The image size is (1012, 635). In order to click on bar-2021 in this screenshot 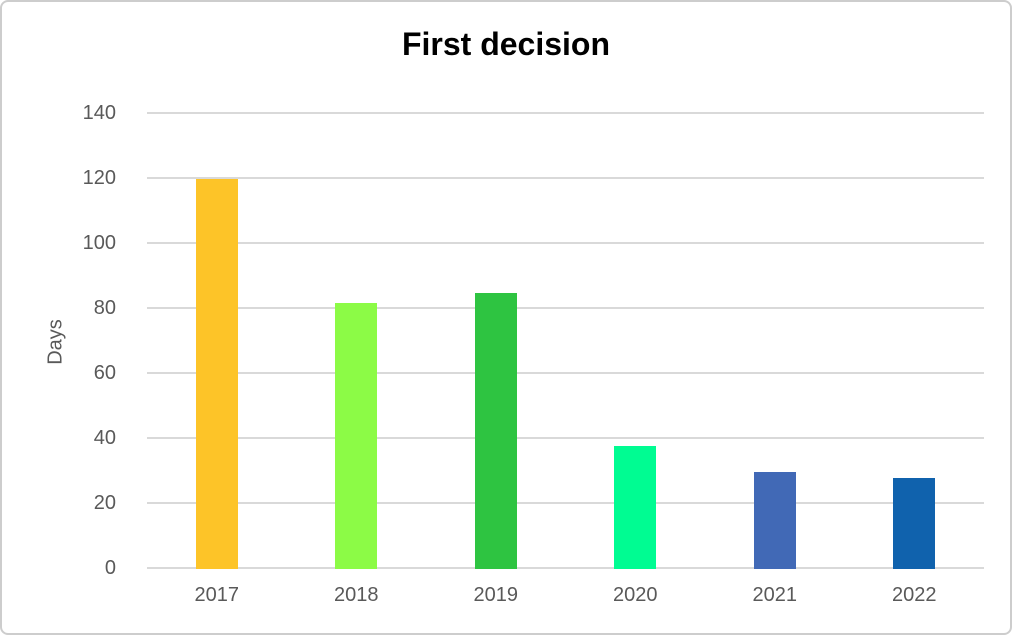, I will do `click(774, 520)`.